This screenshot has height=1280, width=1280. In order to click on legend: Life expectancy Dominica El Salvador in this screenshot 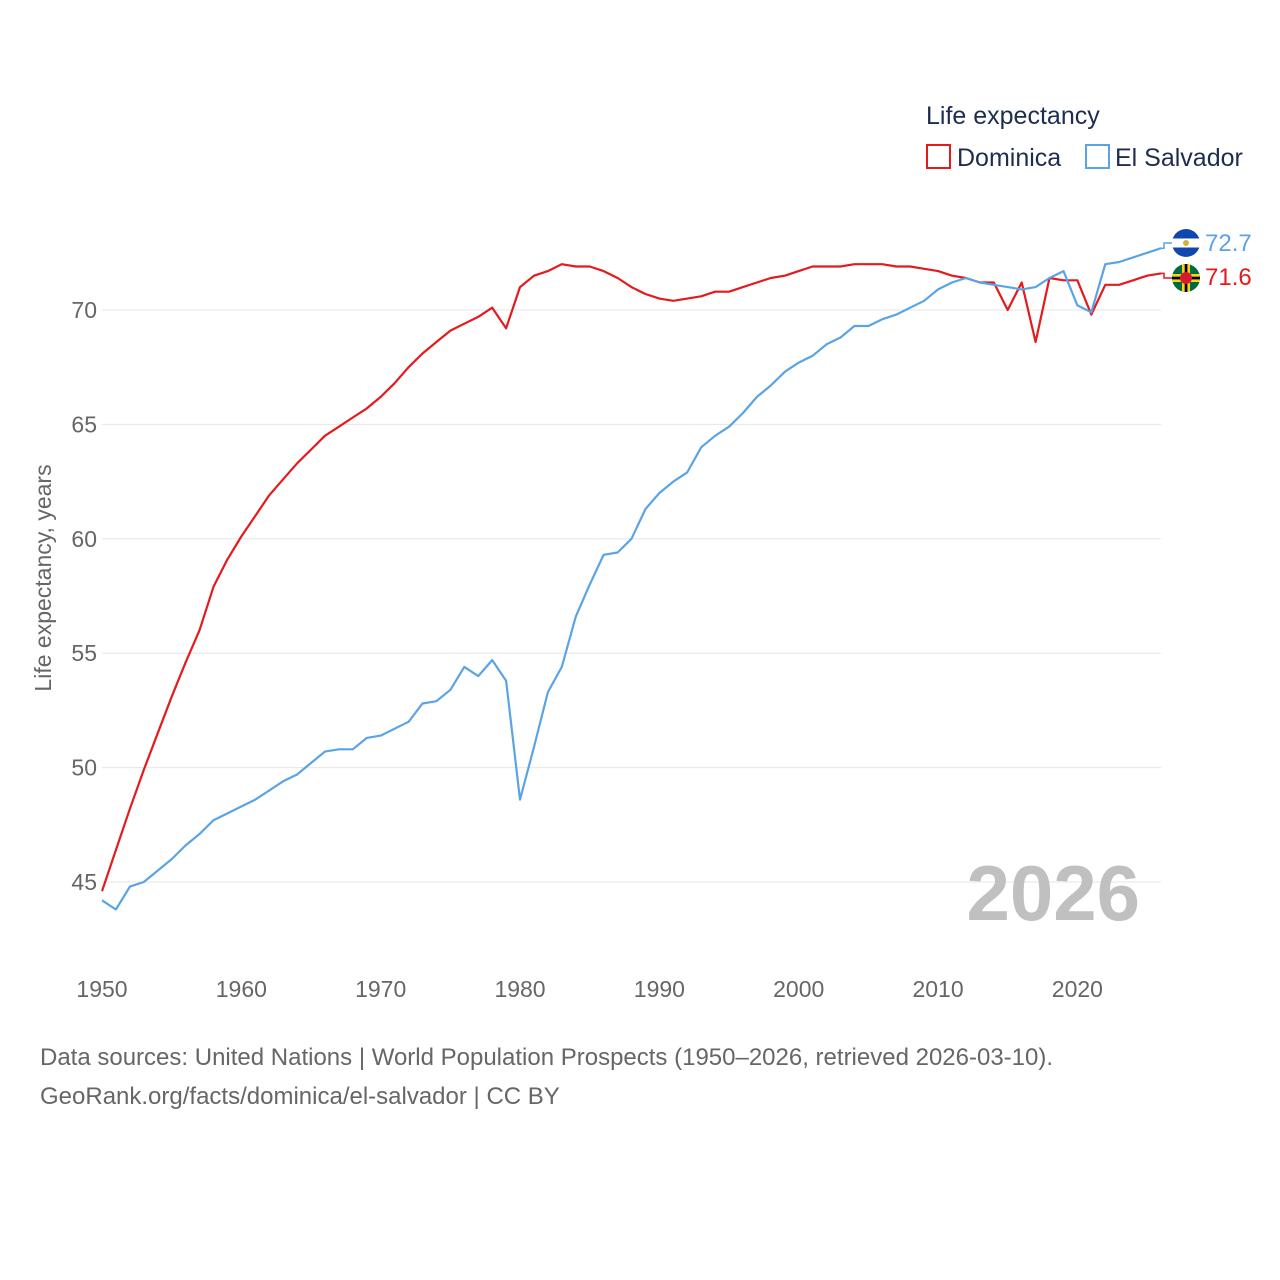, I will do `click(1084, 137)`.